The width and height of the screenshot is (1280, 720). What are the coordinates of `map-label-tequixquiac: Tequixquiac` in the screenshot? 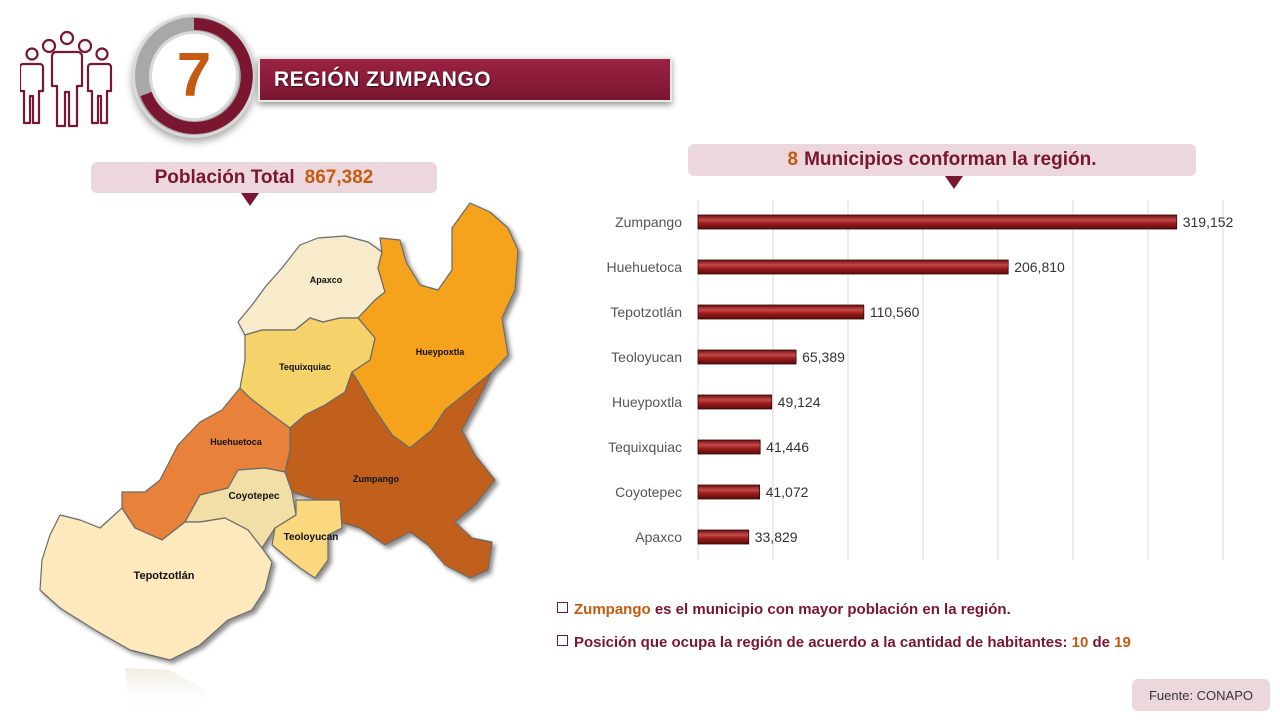 It's located at (305, 367).